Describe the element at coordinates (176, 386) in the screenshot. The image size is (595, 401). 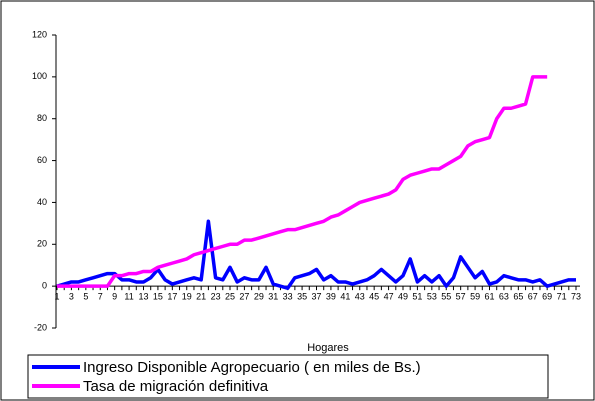
I see `legend-label: Tasa de migración definitiva` at that location.